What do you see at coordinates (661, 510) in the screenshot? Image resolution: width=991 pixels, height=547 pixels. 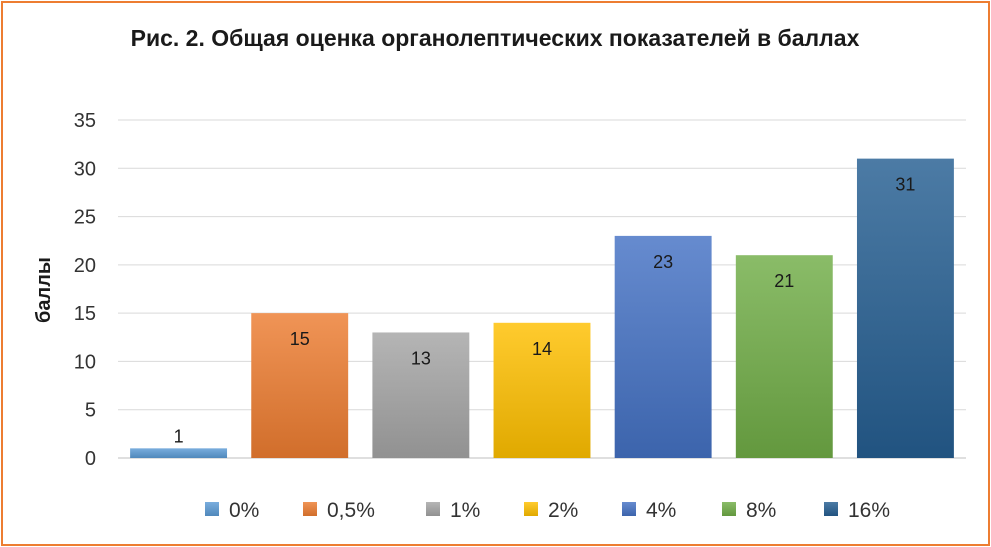 I see `legend-label: 4%` at bounding box center [661, 510].